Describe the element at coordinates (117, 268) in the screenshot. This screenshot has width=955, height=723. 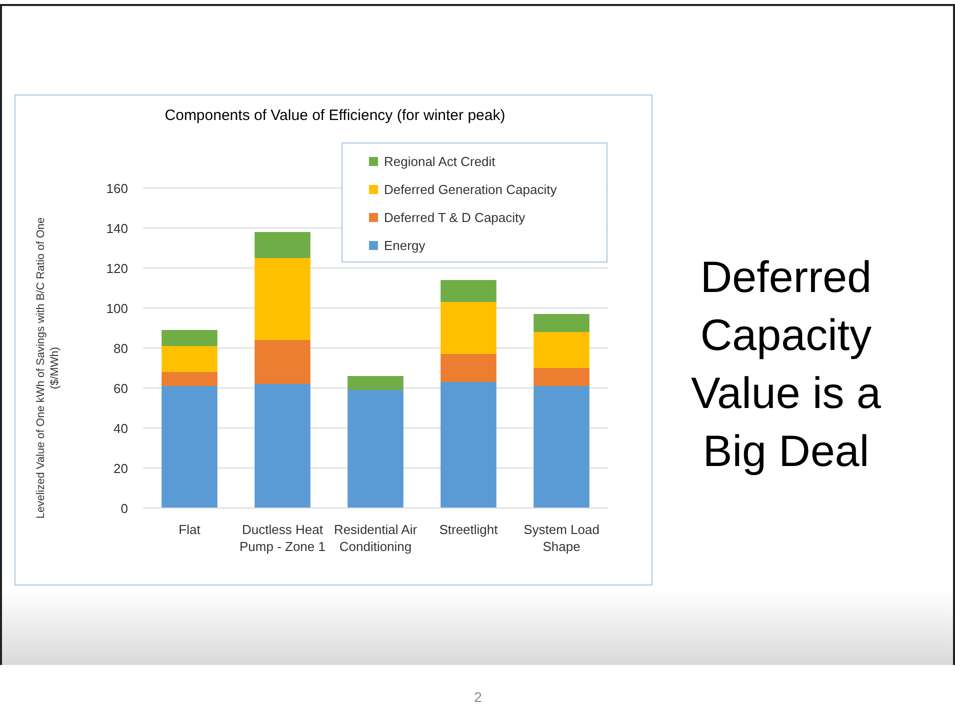
I see `y-tick-label: 120` at that location.